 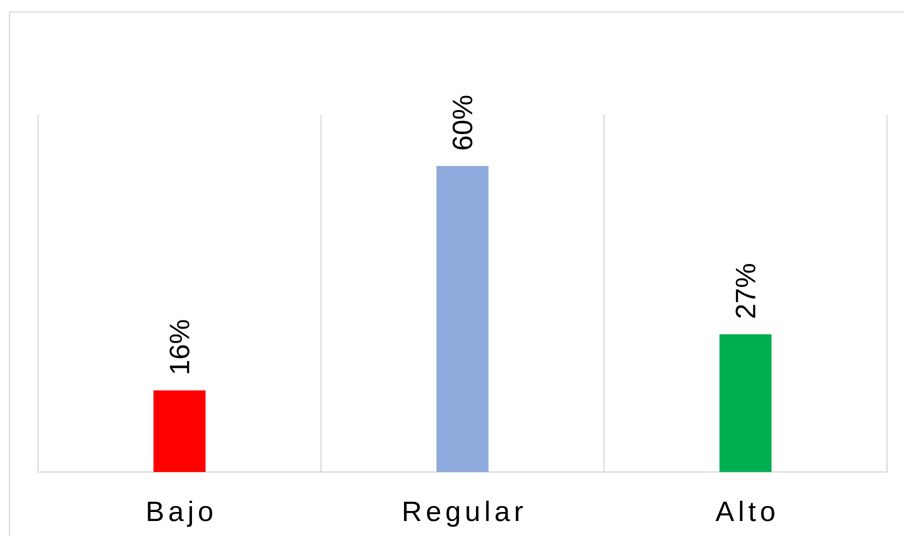 What do you see at coordinates (746, 291) in the screenshot?
I see `data-label: 27%` at bounding box center [746, 291].